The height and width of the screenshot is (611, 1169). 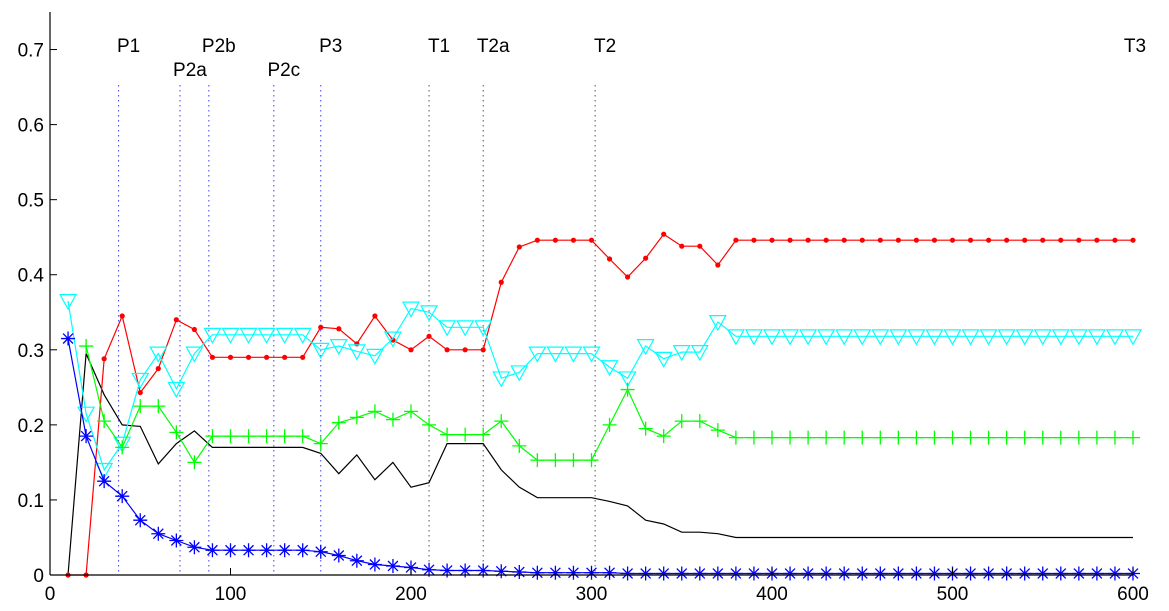 I want to click on event-label: P1, so click(x=128, y=46).